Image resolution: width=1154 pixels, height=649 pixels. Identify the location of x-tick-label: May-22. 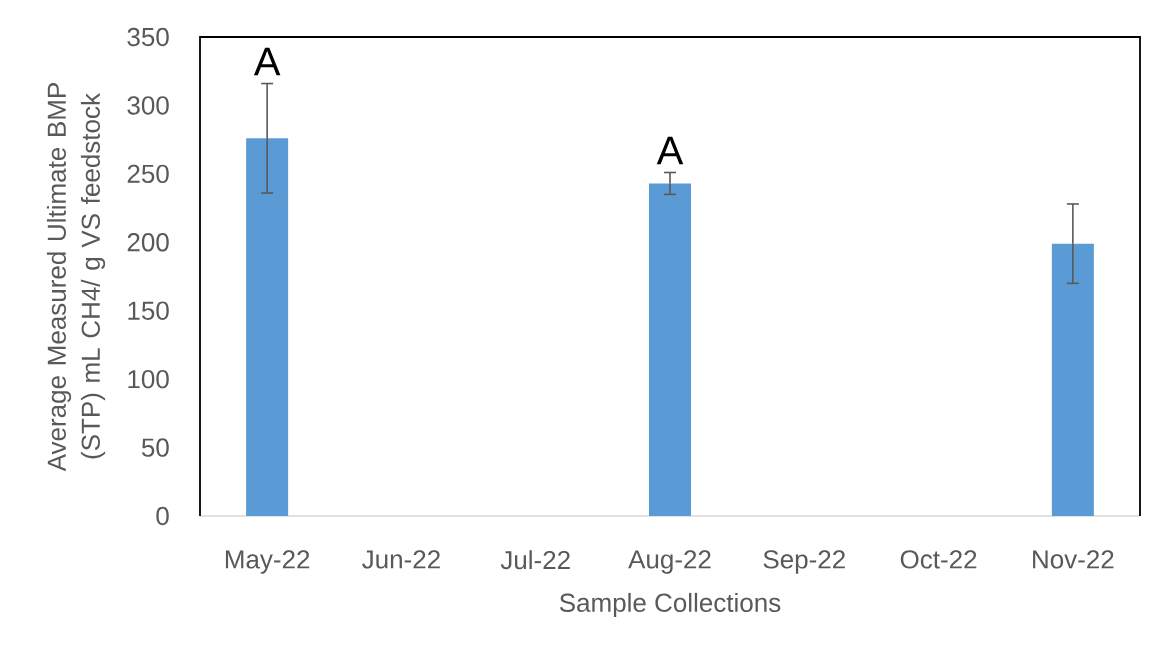
(267, 562).